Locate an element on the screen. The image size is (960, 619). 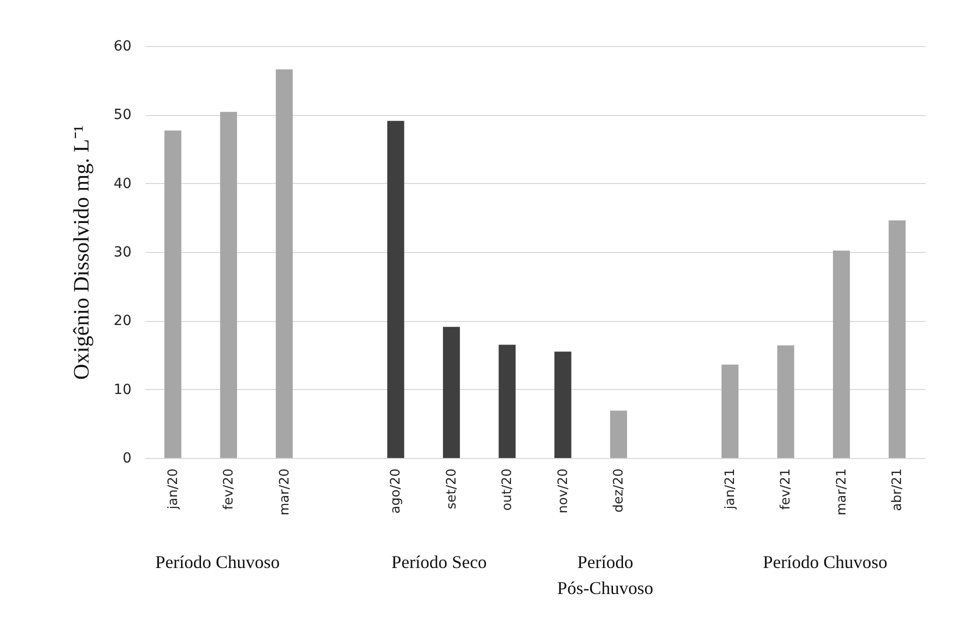
y-tick-label: 60 is located at coordinates (123, 46).